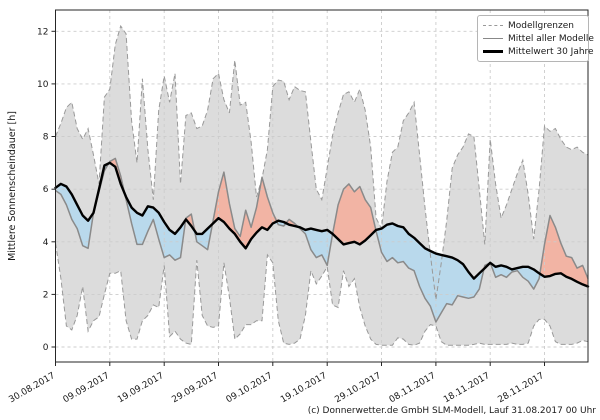 Image resolution: width=600 pixels, height=420 pixels. Describe the element at coordinates (43, 85) in the screenshot. I see `y-tick-label: 10` at that location.